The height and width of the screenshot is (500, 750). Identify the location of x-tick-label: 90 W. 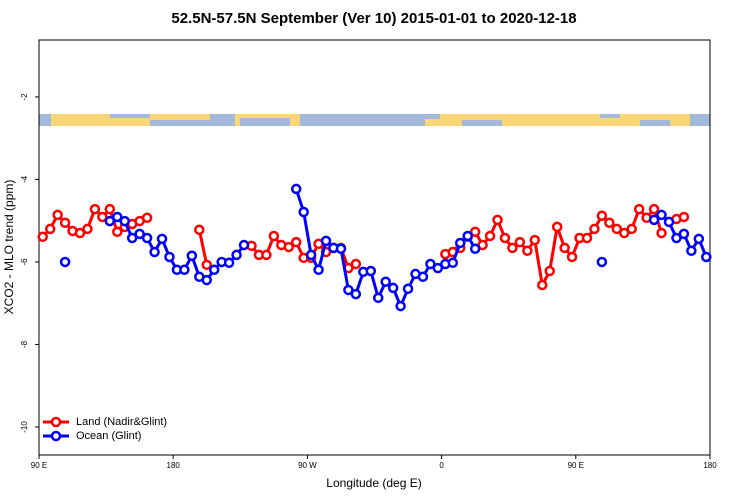
(307, 465).